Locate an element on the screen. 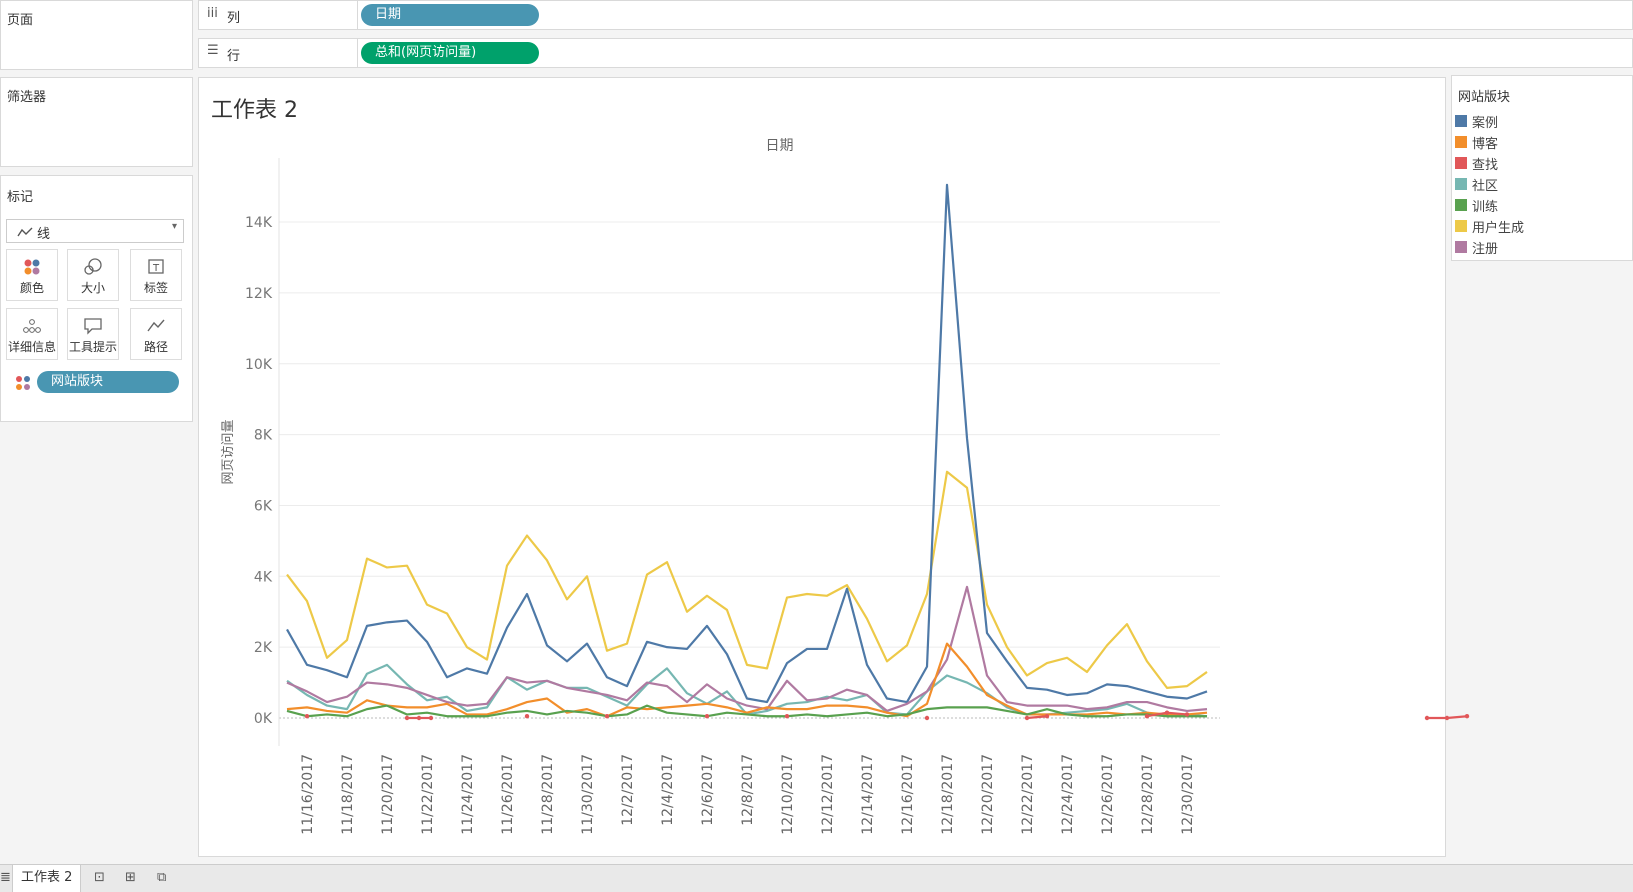  mark-path-label: 路径 is located at coordinates (155, 347).